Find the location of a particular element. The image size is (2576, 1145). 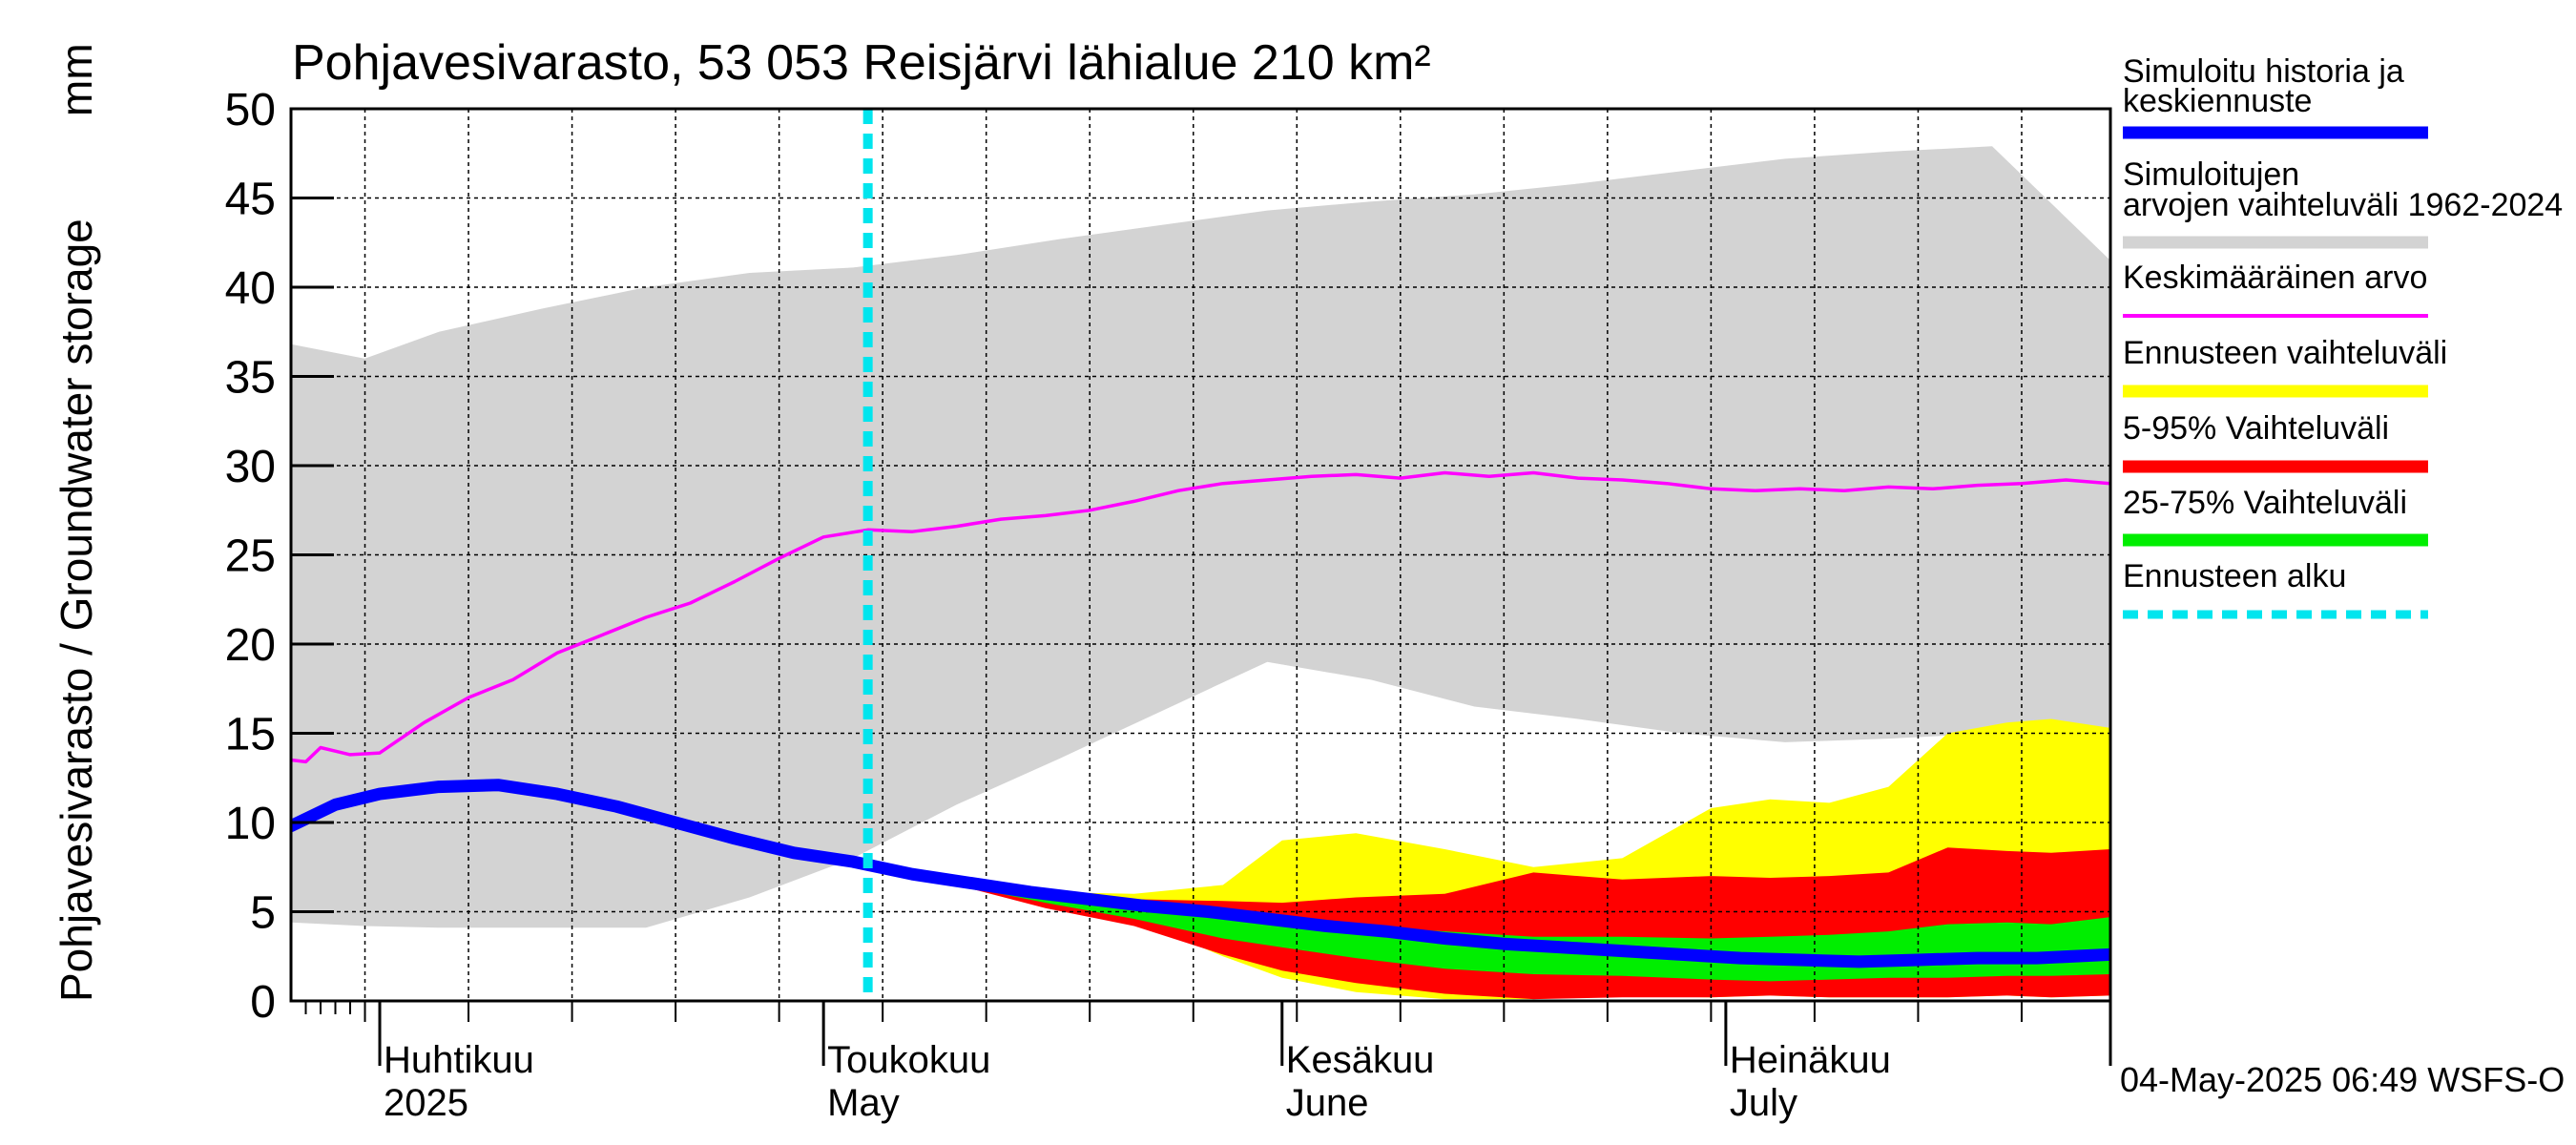

x-month-label: Kesäkuu is located at coordinates (1360, 1060).